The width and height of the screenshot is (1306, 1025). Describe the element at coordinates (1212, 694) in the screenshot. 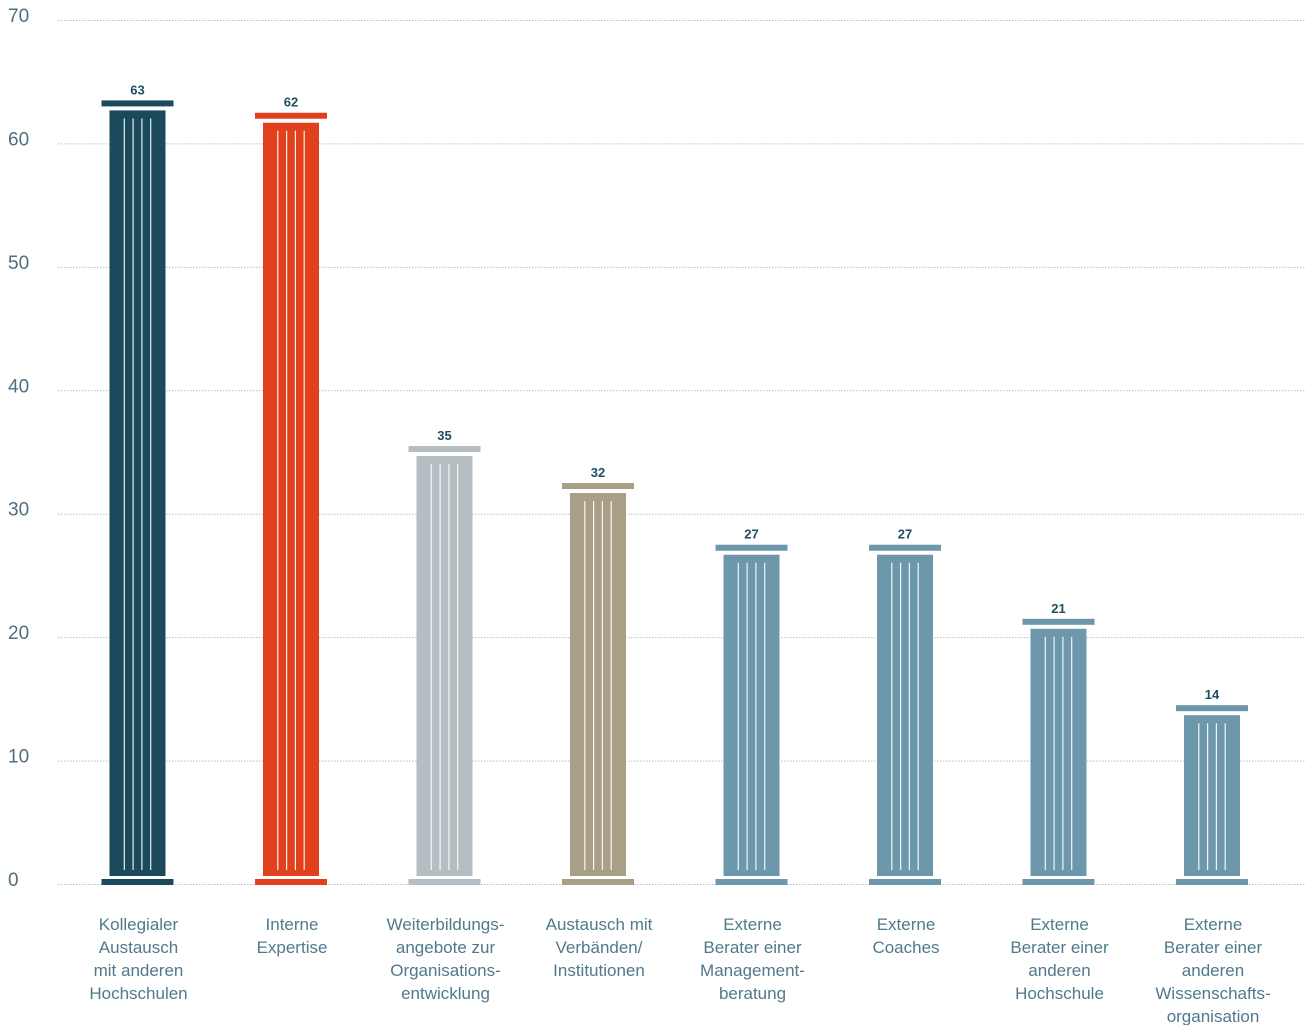

I see `value-label-8: 14` at that location.